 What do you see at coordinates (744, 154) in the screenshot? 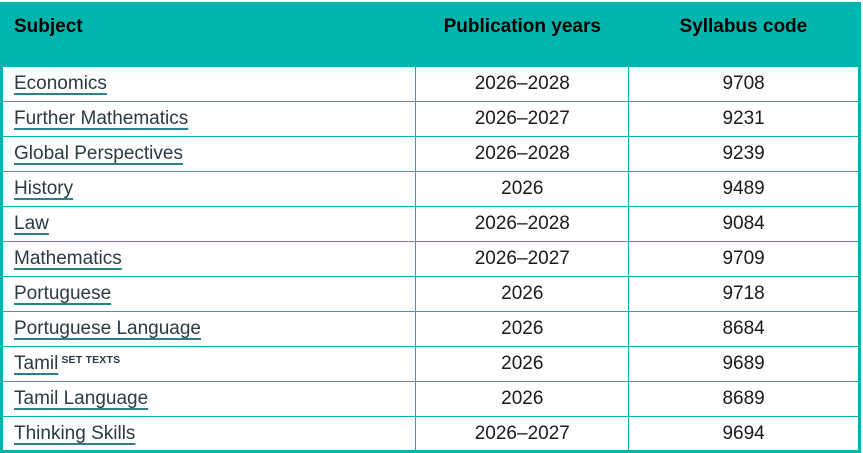
I see `syllabus-code-value: 9239` at bounding box center [744, 154].